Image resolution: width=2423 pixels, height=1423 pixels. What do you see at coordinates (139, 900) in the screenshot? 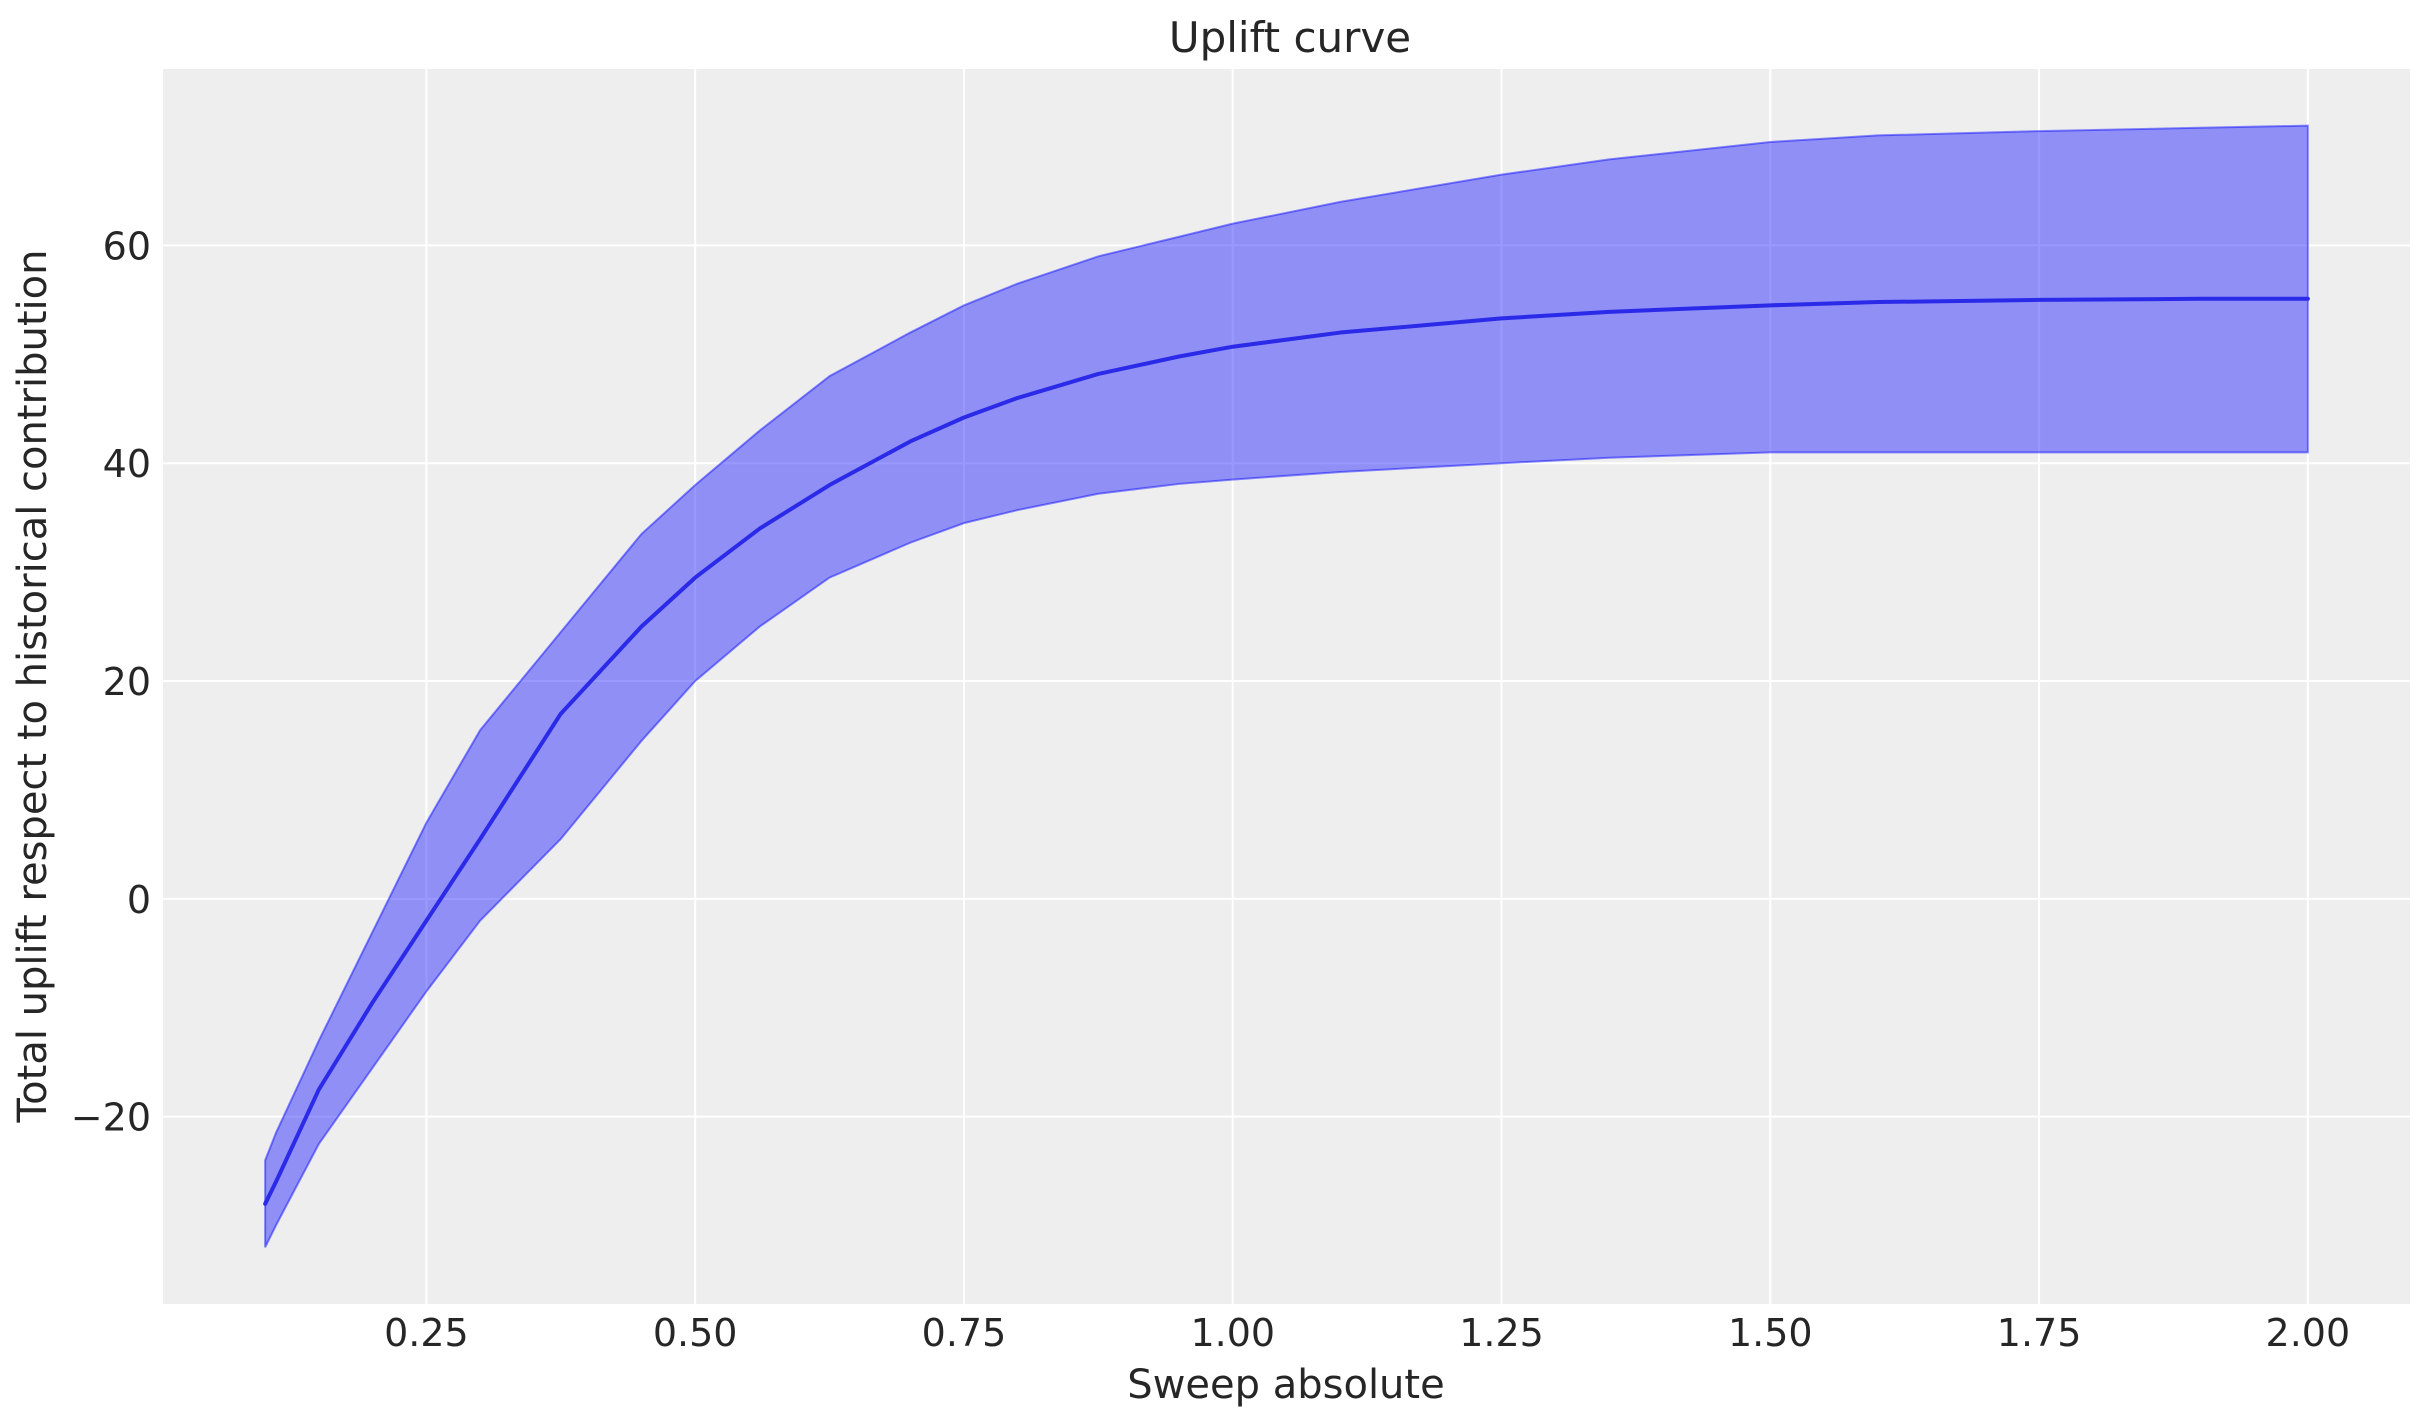
I see `y-tick-label: 0` at bounding box center [139, 900].